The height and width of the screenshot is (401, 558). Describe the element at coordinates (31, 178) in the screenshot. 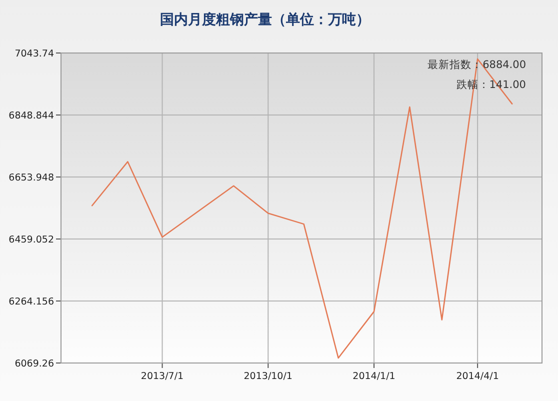

I see `y-tick-label: 6653.948` at that location.